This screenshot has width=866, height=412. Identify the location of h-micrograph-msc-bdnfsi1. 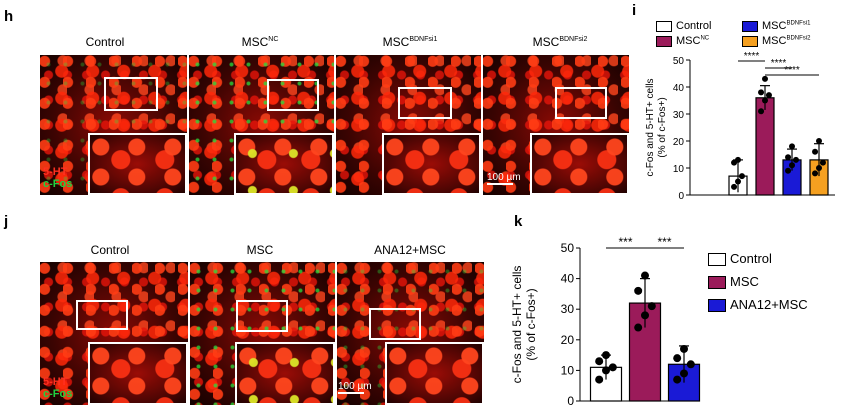
(408, 125).